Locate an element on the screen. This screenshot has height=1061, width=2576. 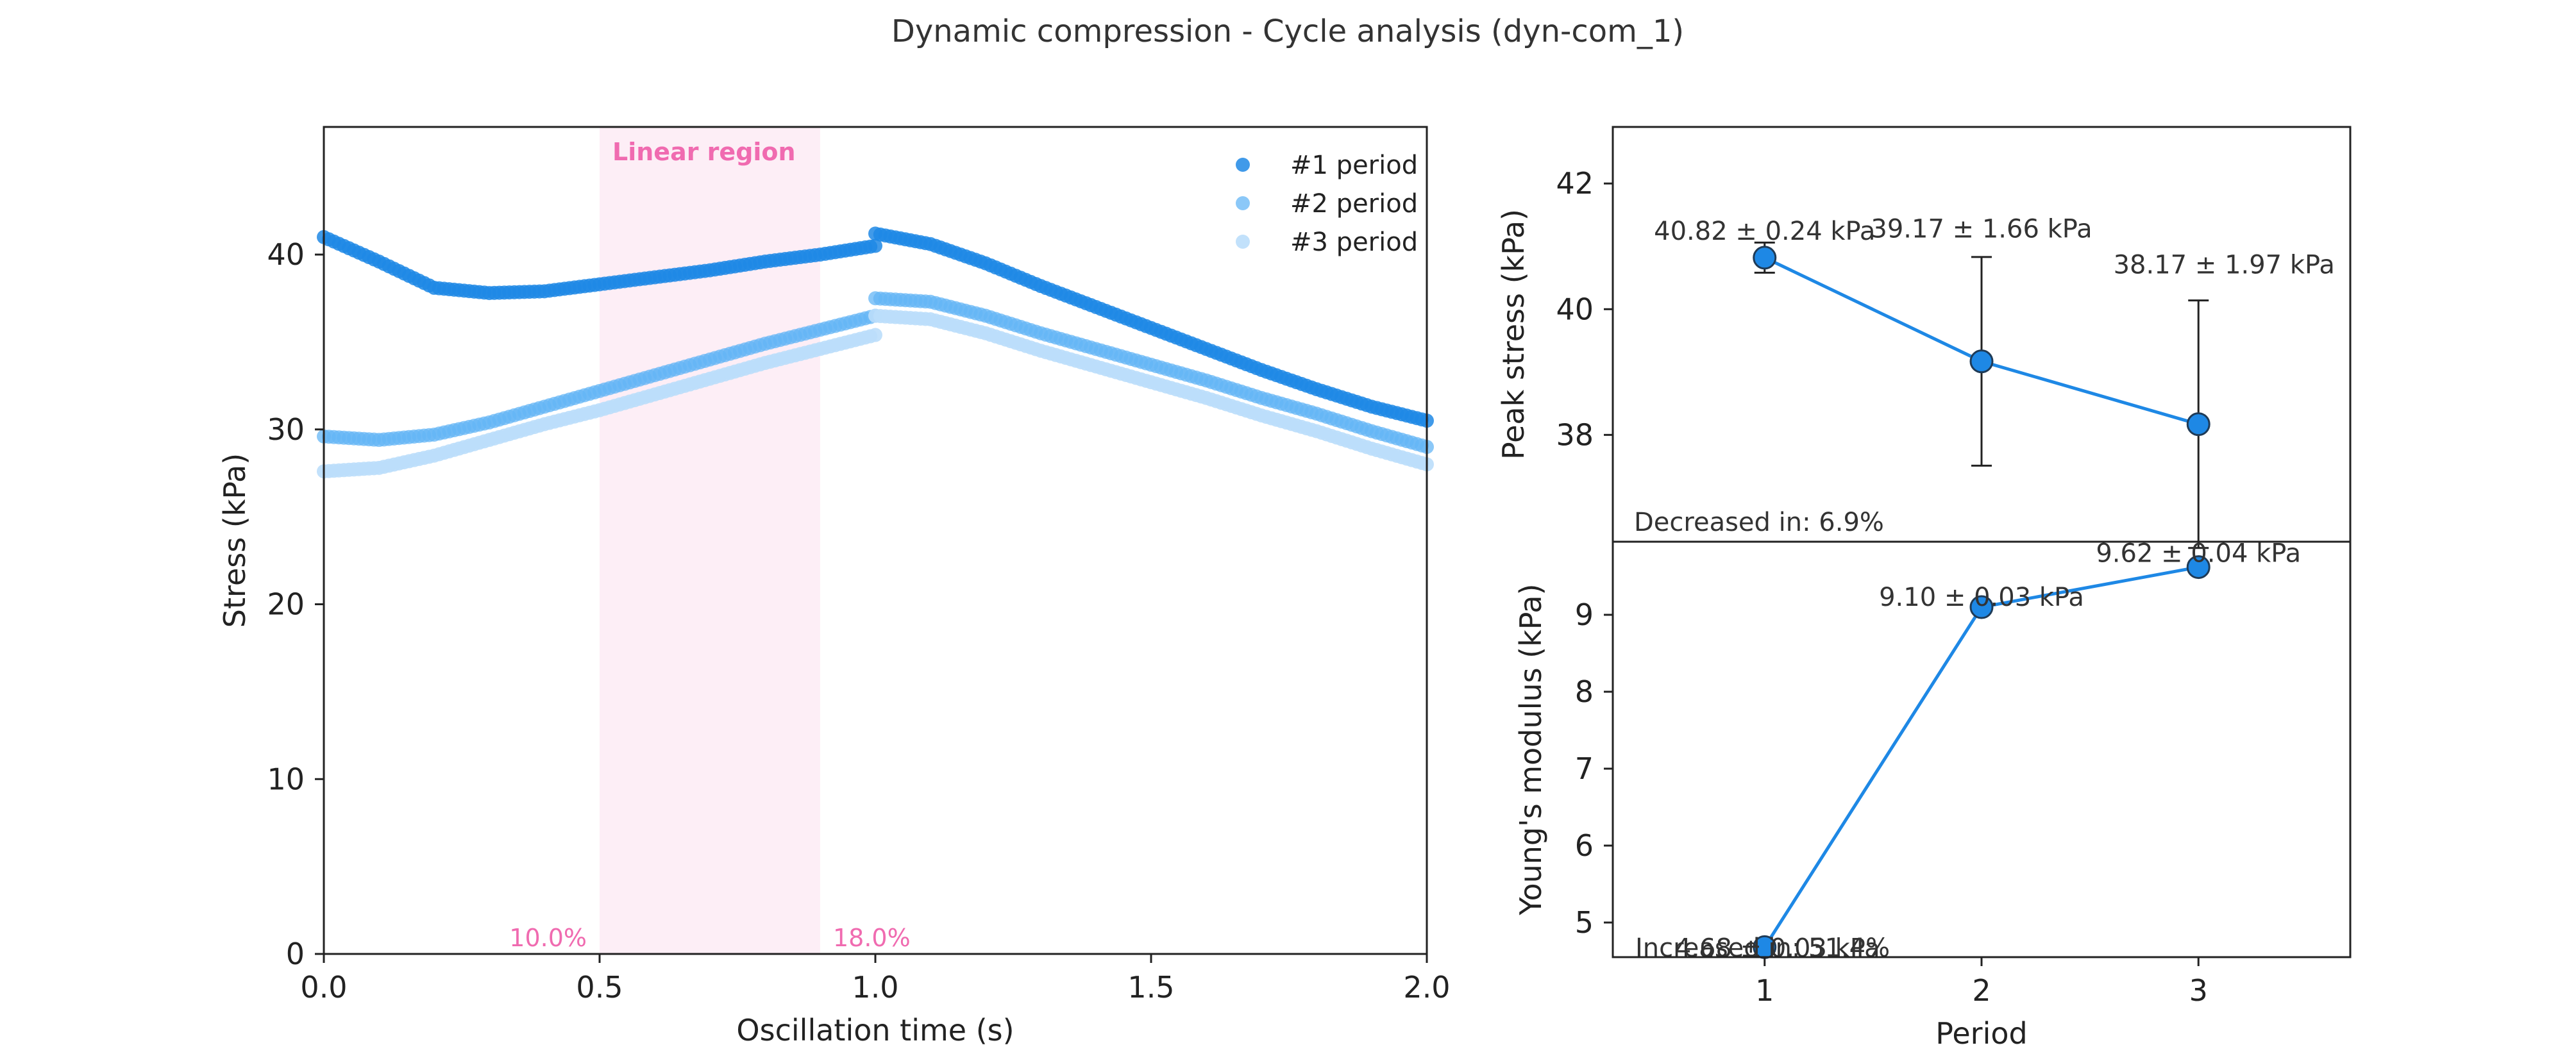
point-label: 38.17 ± 1.97 kPa is located at coordinates (2224, 265).